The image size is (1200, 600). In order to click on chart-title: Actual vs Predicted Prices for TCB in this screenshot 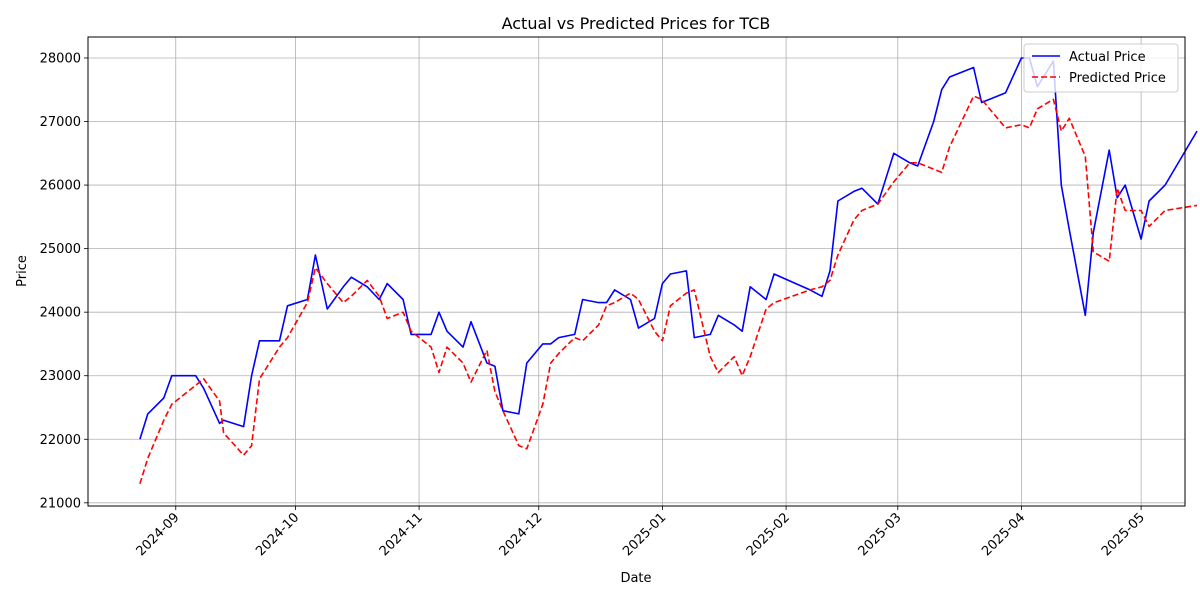, I will do `click(636, 23)`.